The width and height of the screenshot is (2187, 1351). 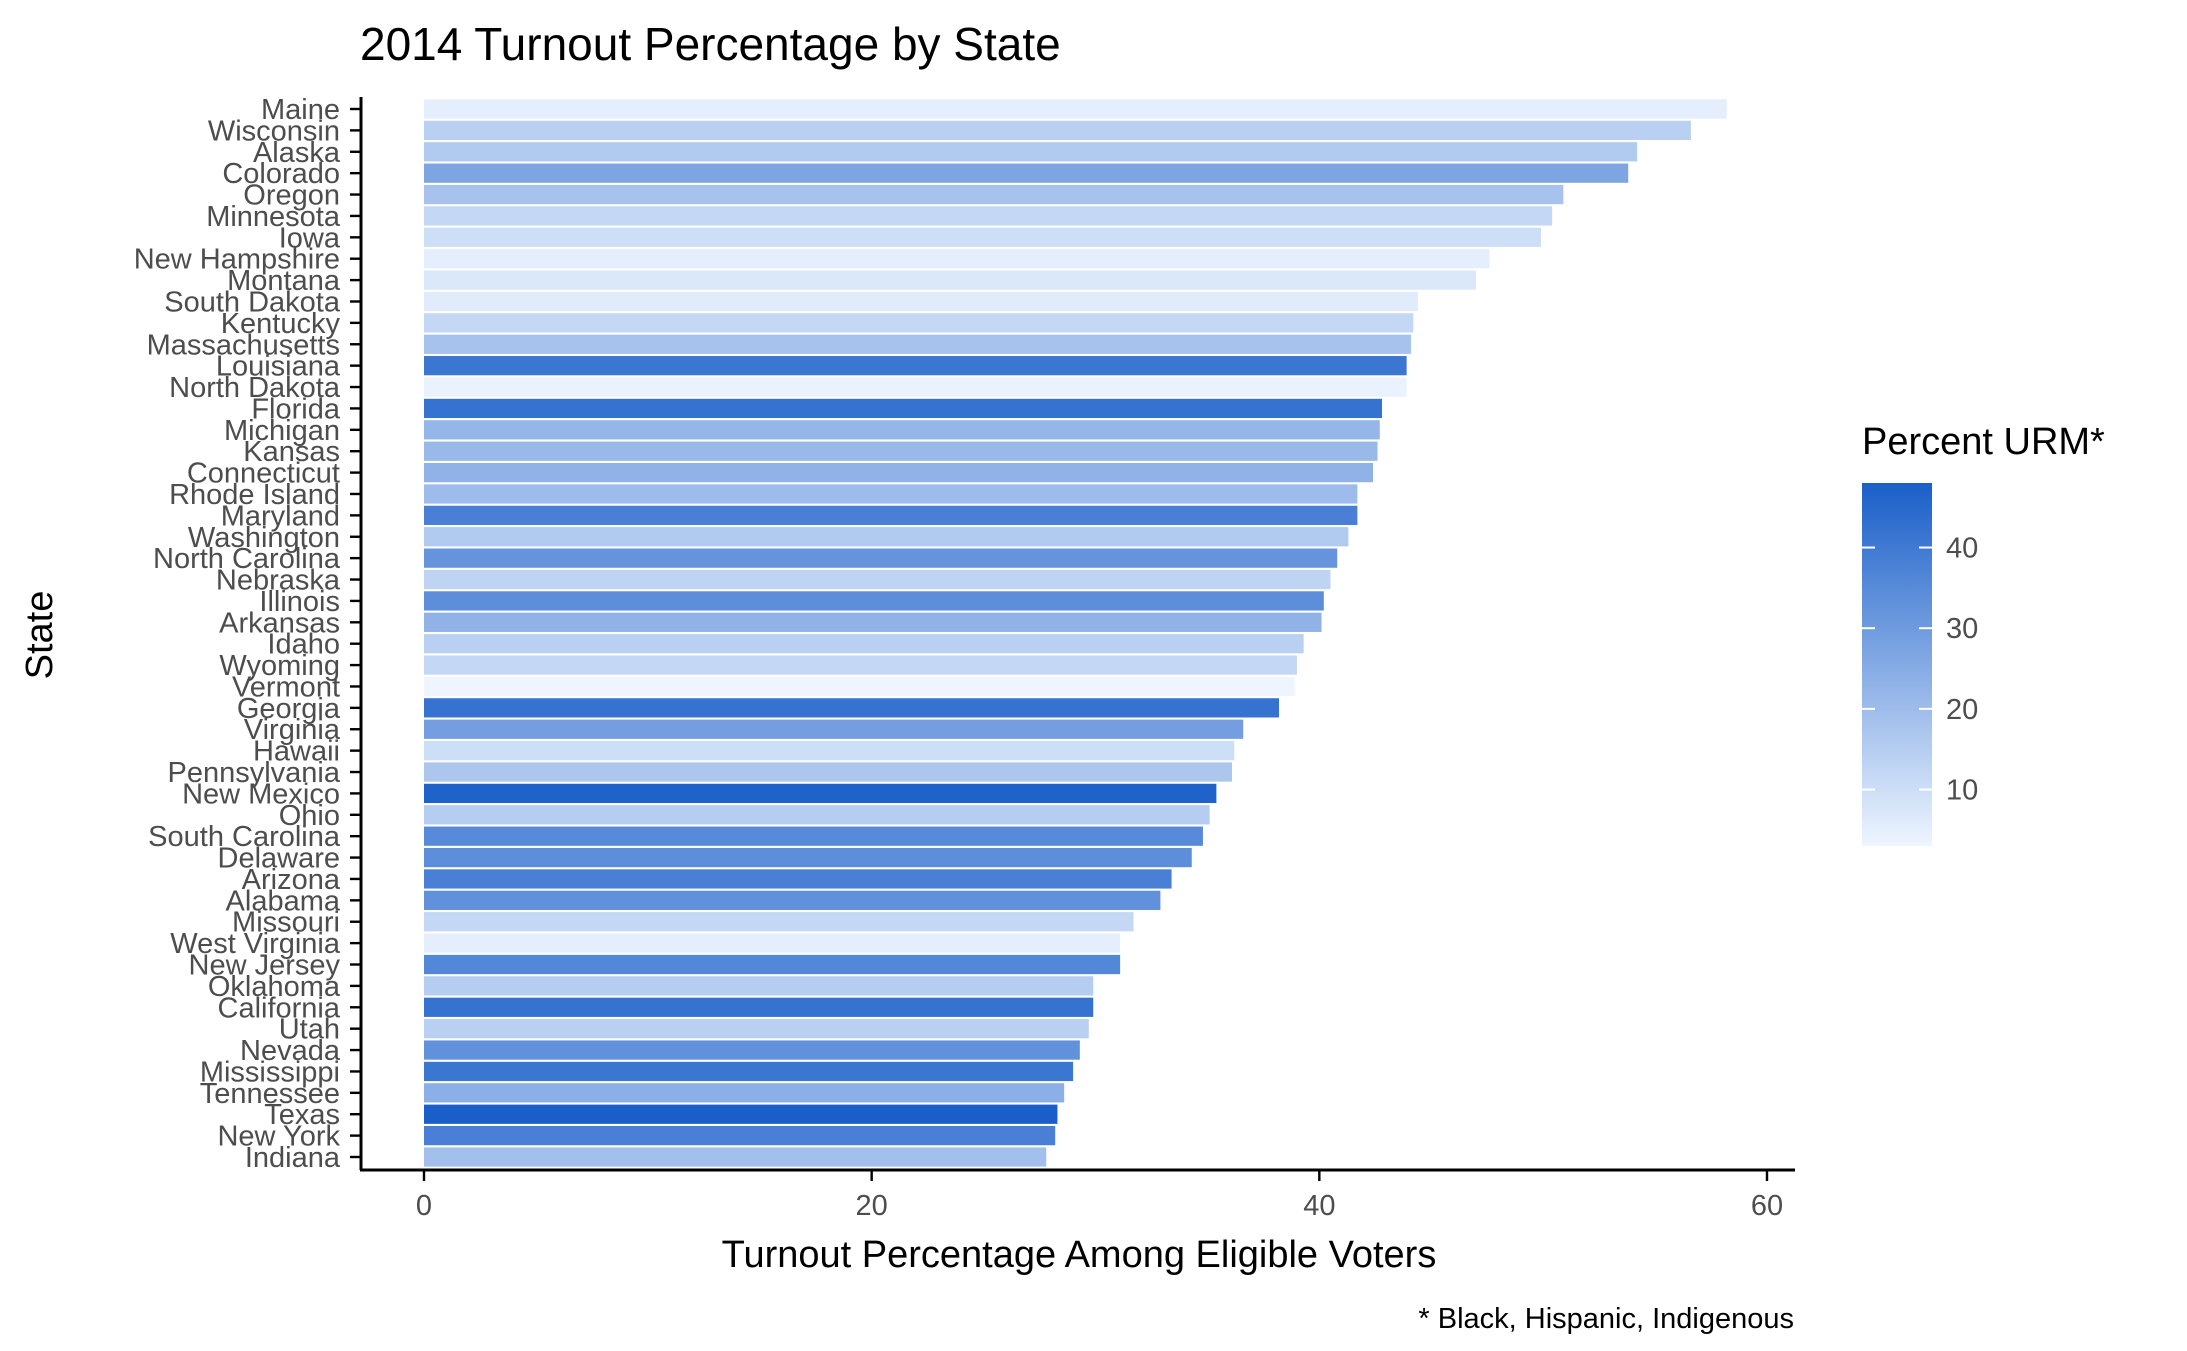 I want to click on y-tick-label: Arkansas, so click(x=279, y=623).